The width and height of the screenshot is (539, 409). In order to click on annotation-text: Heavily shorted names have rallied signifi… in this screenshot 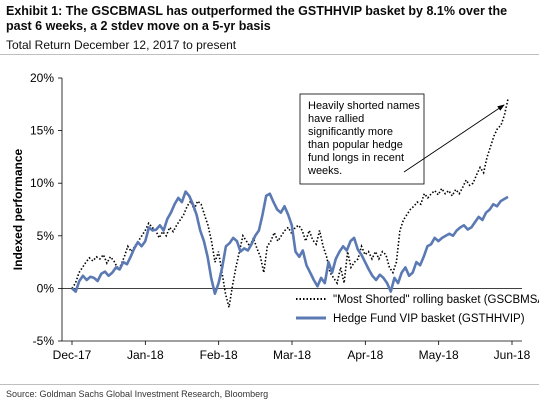, I will do `click(363, 138)`.